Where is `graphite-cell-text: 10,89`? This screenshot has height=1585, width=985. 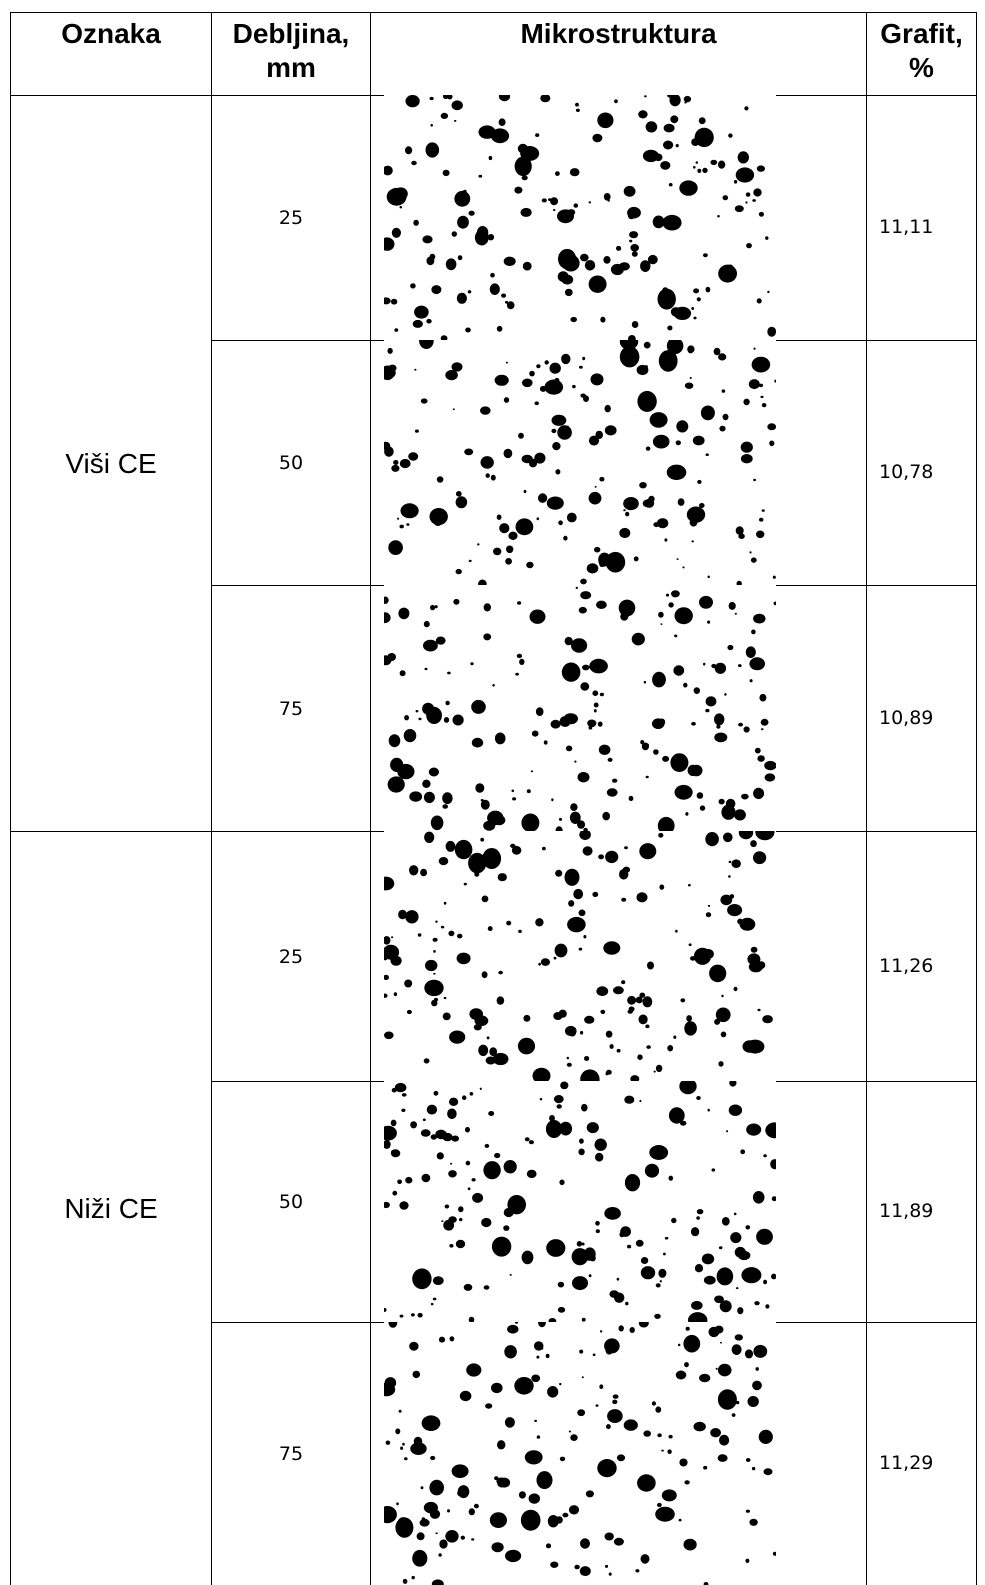
graphite-cell-text: 10,89 is located at coordinates (906, 717).